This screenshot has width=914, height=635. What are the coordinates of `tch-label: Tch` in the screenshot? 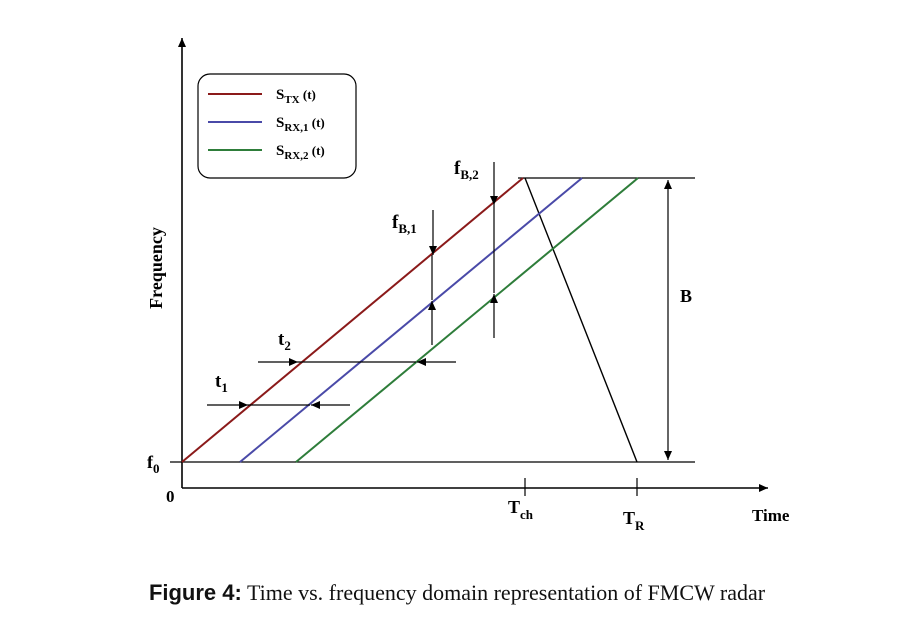 It's located at (521, 509).